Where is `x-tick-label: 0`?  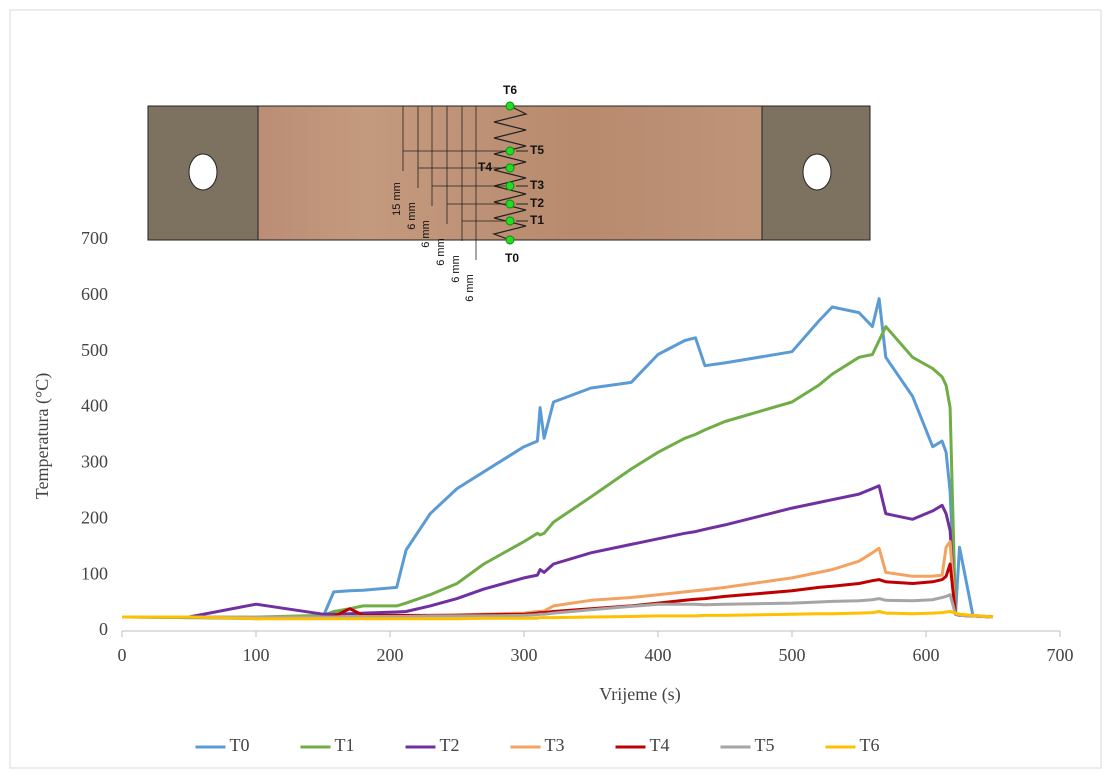
x-tick-label: 0 is located at coordinates (122, 655).